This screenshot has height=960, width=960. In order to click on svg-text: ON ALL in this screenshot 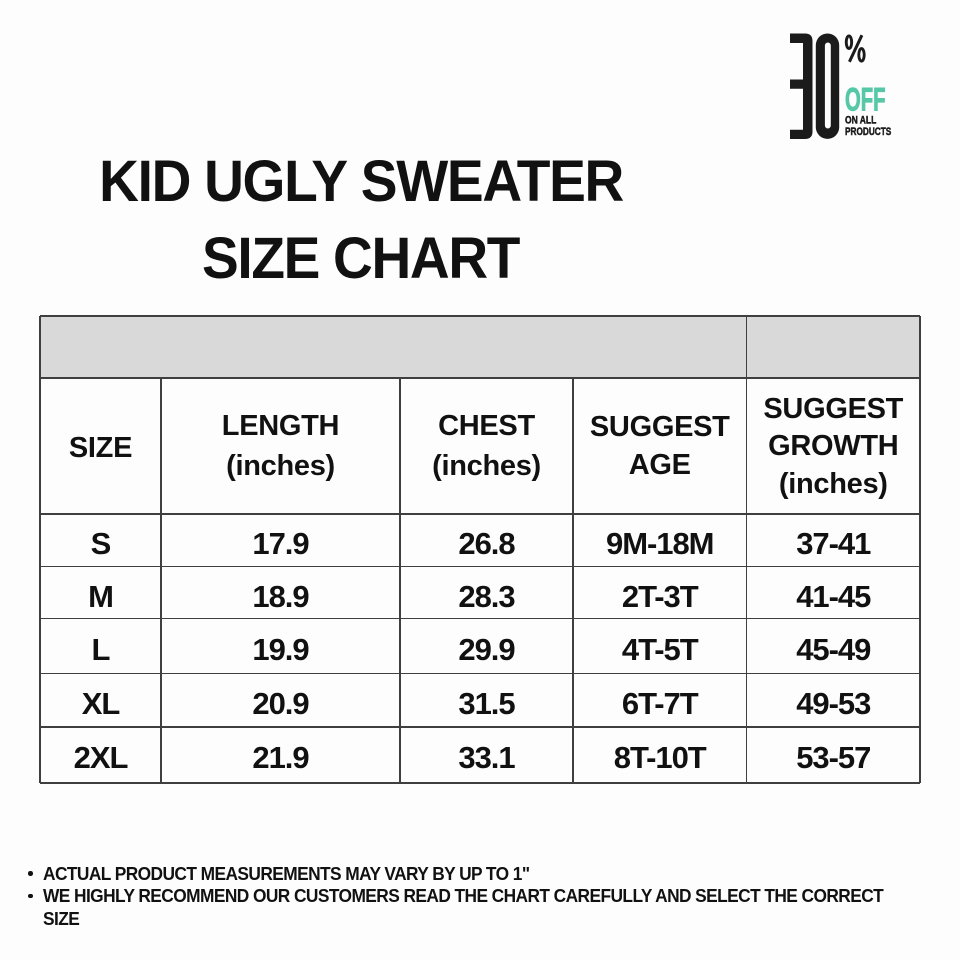, I will do `click(861, 120)`.